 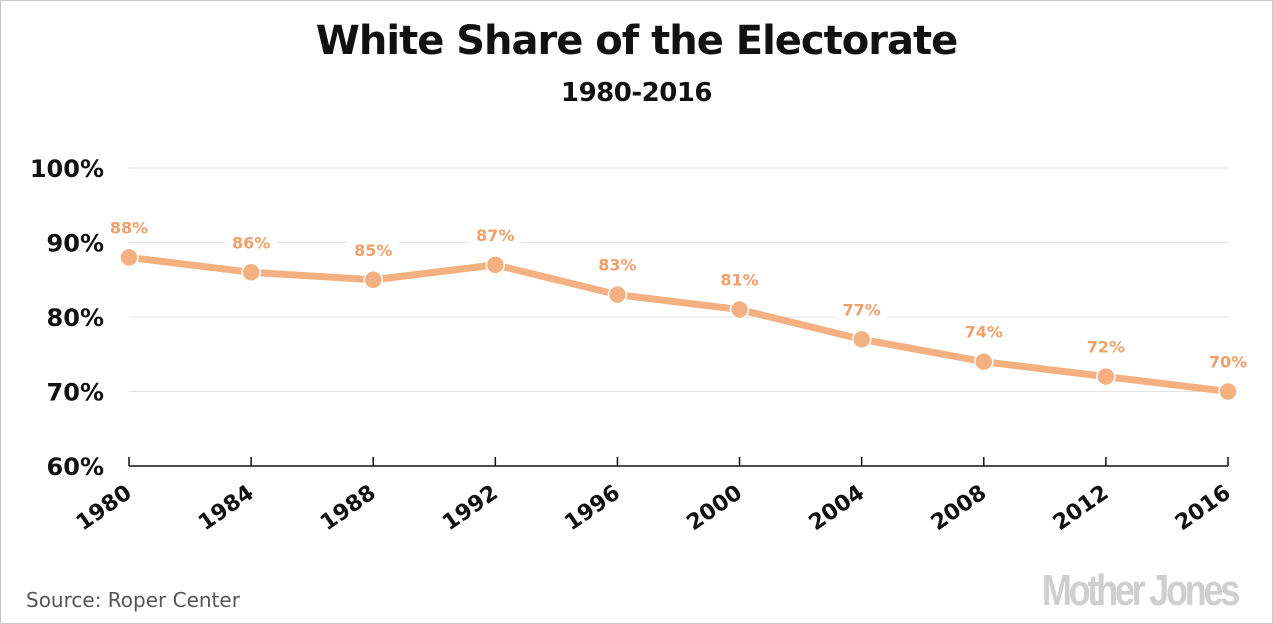 What do you see at coordinates (1140, 590) in the screenshot?
I see `brand-logo: Mother Jones` at bounding box center [1140, 590].